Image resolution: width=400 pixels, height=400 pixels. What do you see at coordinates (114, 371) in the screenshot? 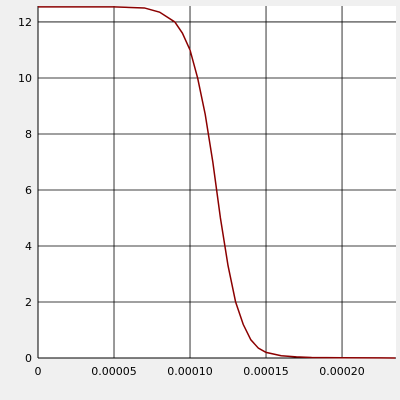
I see `x-tick-label: 0.00005` at bounding box center [114, 371].